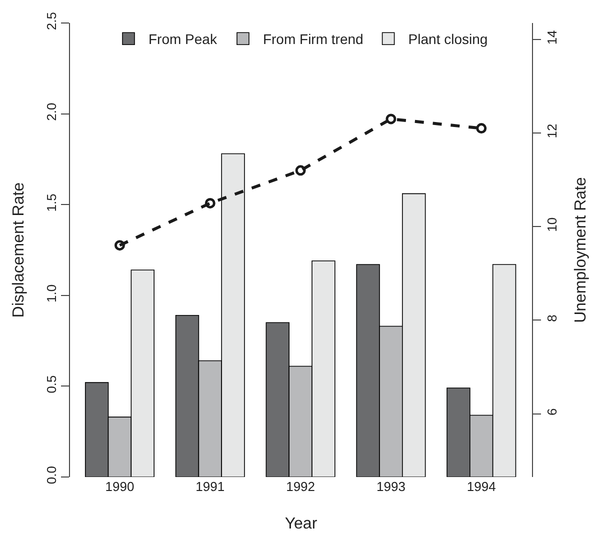 The width and height of the screenshot is (604, 545). What do you see at coordinates (51, 475) in the screenshot?
I see `y-tick-label: 0.0` at bounding box center [51, 475].